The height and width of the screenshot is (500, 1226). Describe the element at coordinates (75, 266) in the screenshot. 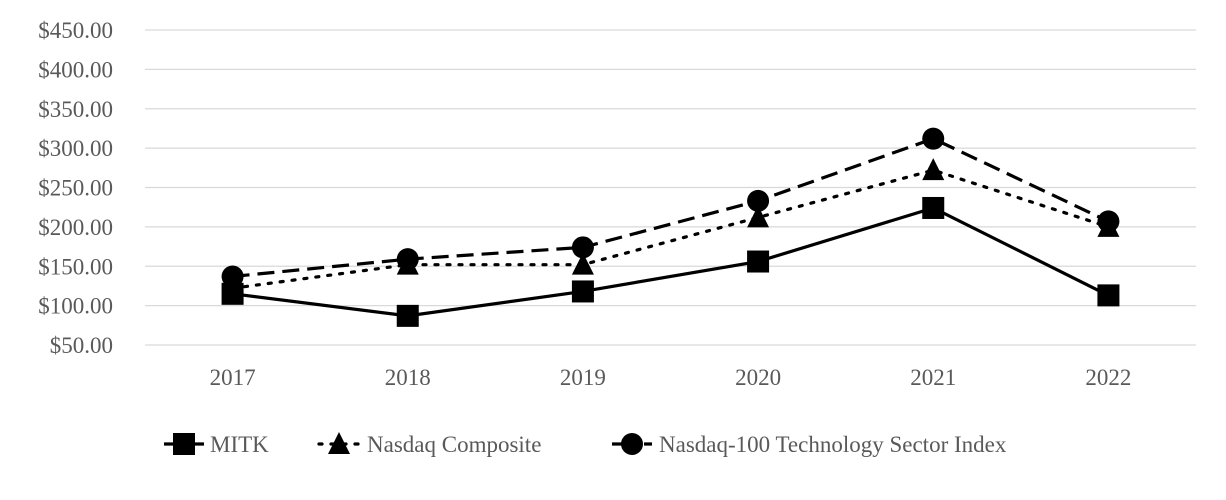

I see `y-tick-label: $150.00` at that location.